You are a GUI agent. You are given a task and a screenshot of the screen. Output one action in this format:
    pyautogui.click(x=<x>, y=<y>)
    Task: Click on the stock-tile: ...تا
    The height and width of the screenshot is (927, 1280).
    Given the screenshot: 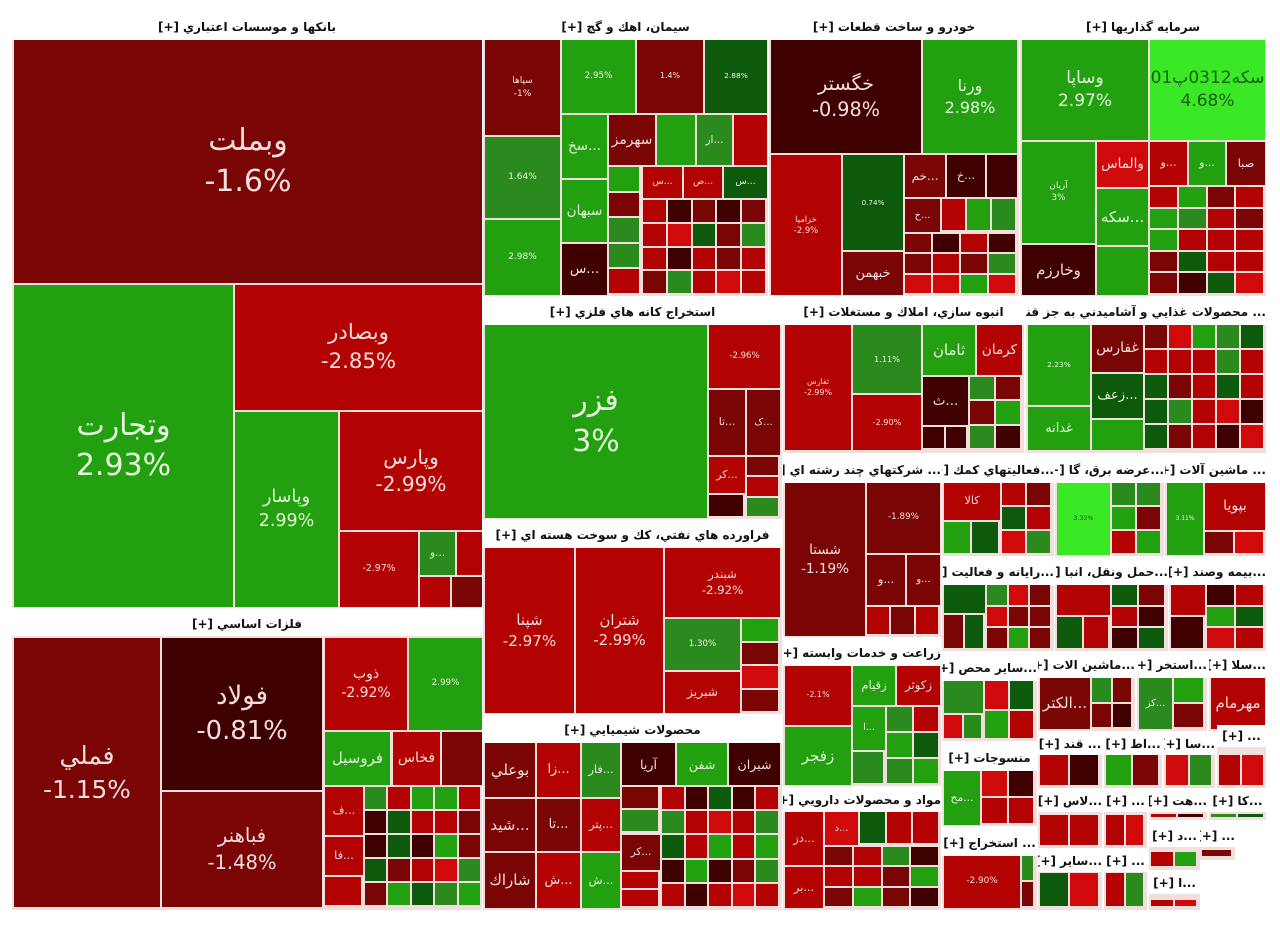 What is the action you would take?
    pyautogui.click(x=558, y=825)
    